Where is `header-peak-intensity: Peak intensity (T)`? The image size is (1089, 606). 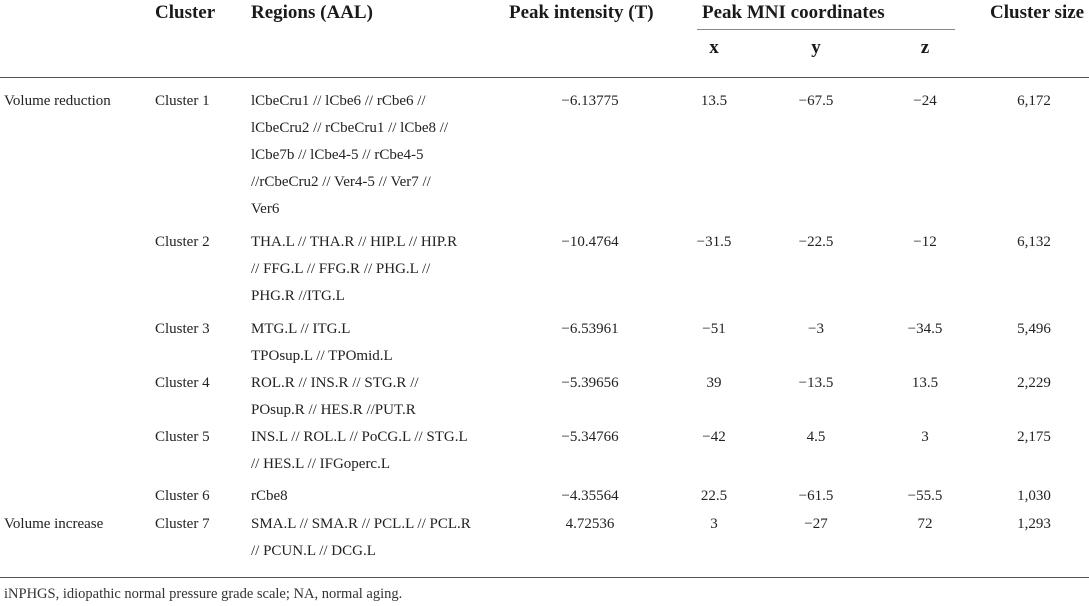
header-peak-intensity: Peak intensity (T) is located at coordinates (581, 12).